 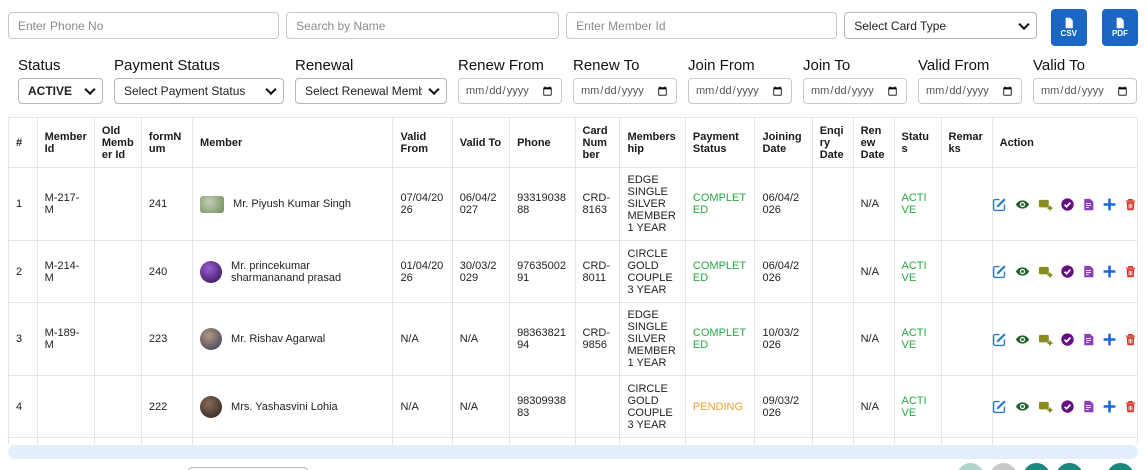 I want to click on cell-joining-date, so click(x=783, y=440).